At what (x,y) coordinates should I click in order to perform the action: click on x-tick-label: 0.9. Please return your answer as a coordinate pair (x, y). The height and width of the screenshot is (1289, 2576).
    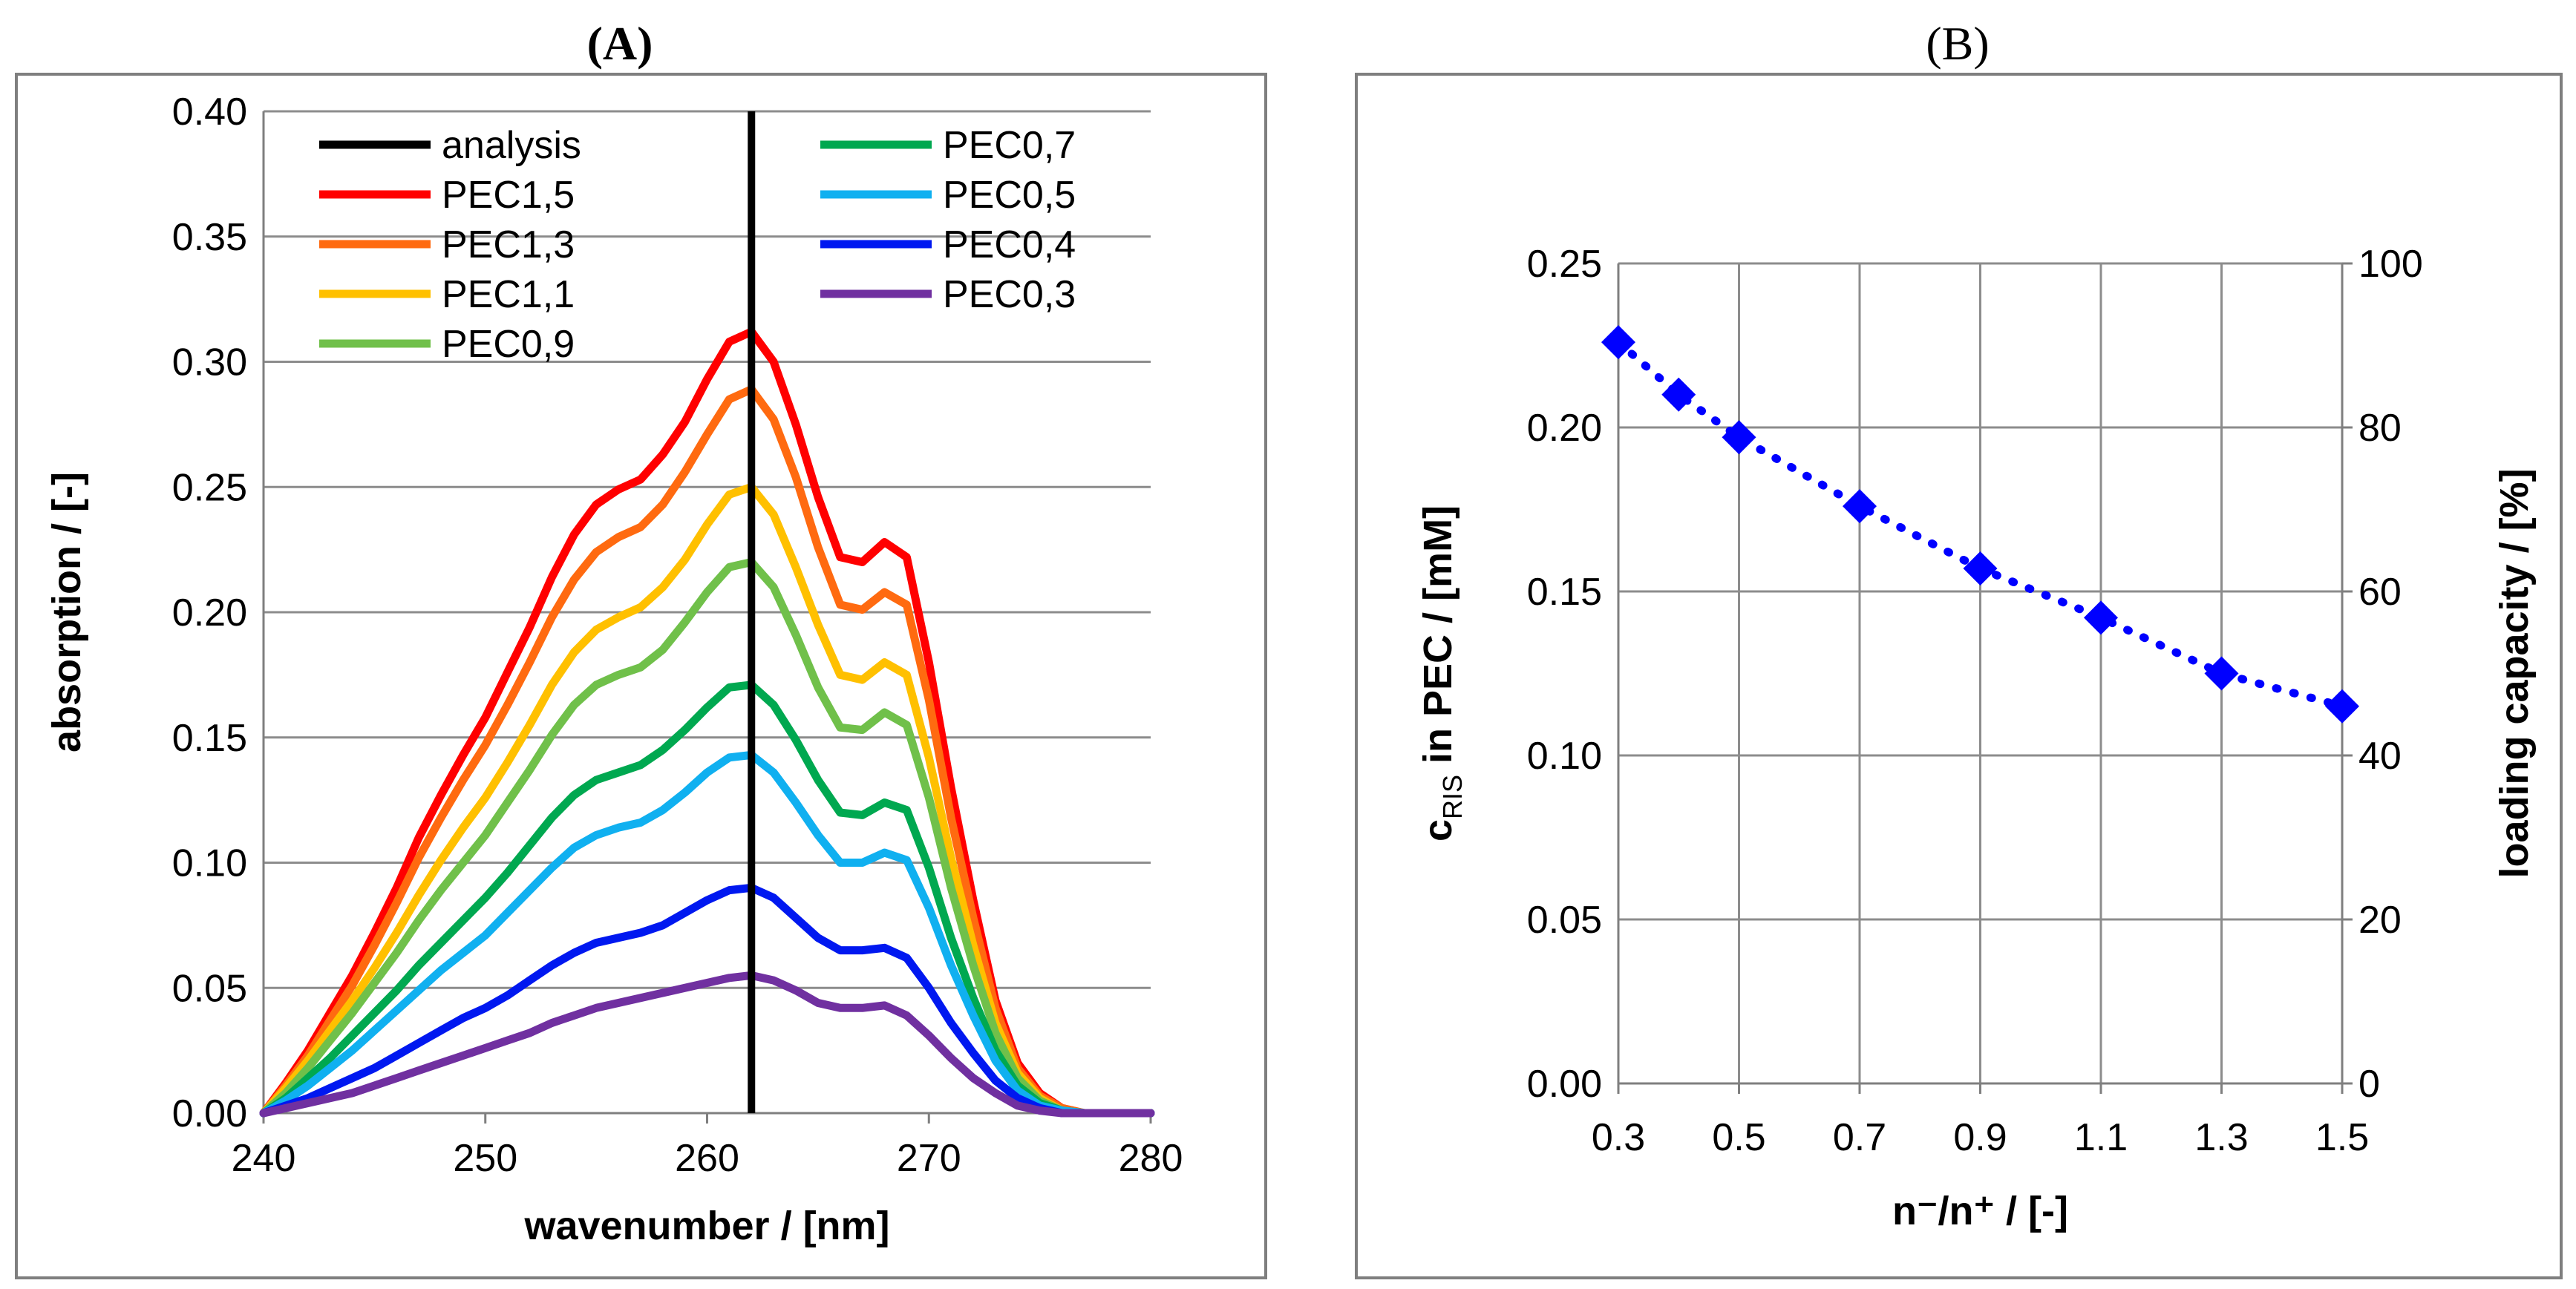
    Looking at the image, I should click on (1980, 1137).